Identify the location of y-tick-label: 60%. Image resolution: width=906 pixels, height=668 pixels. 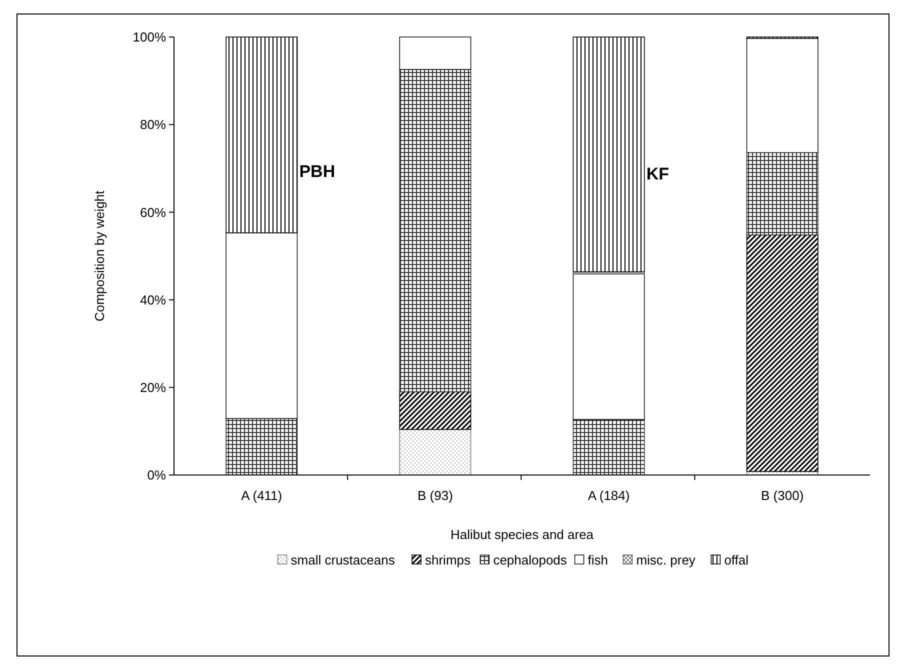
(153, 212).